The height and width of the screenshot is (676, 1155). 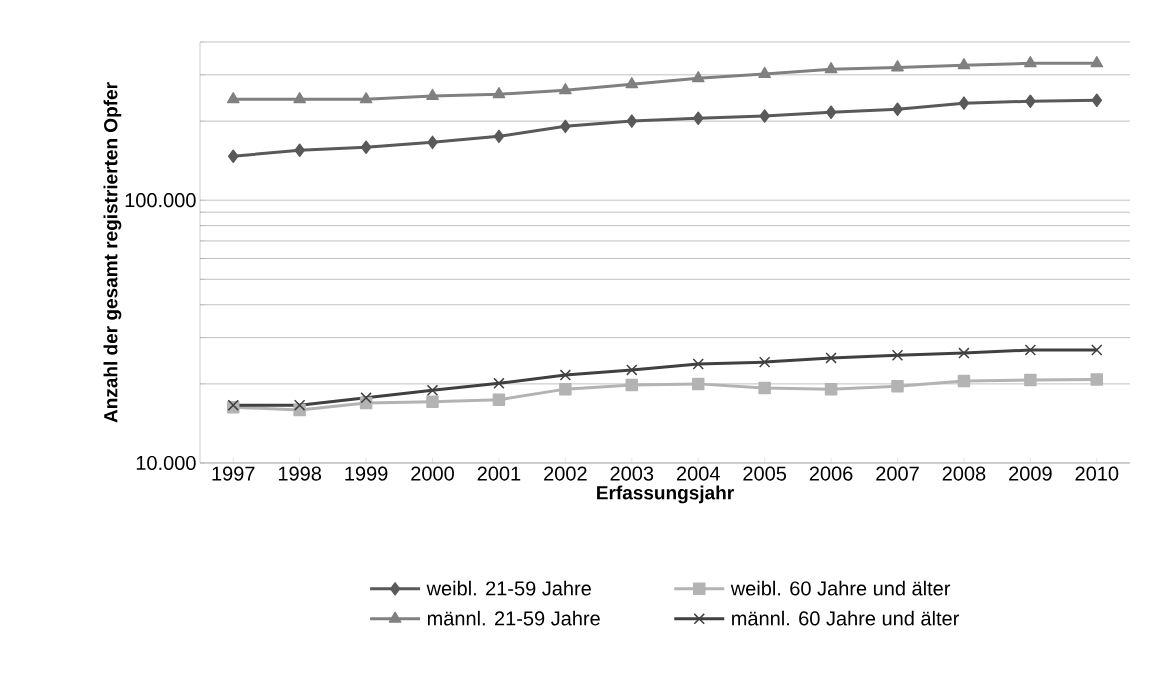 What do you see at coordinates (565, 473) in the screenshot?
I see `x-tick-label: 2002` at bounding box center [565, 473].